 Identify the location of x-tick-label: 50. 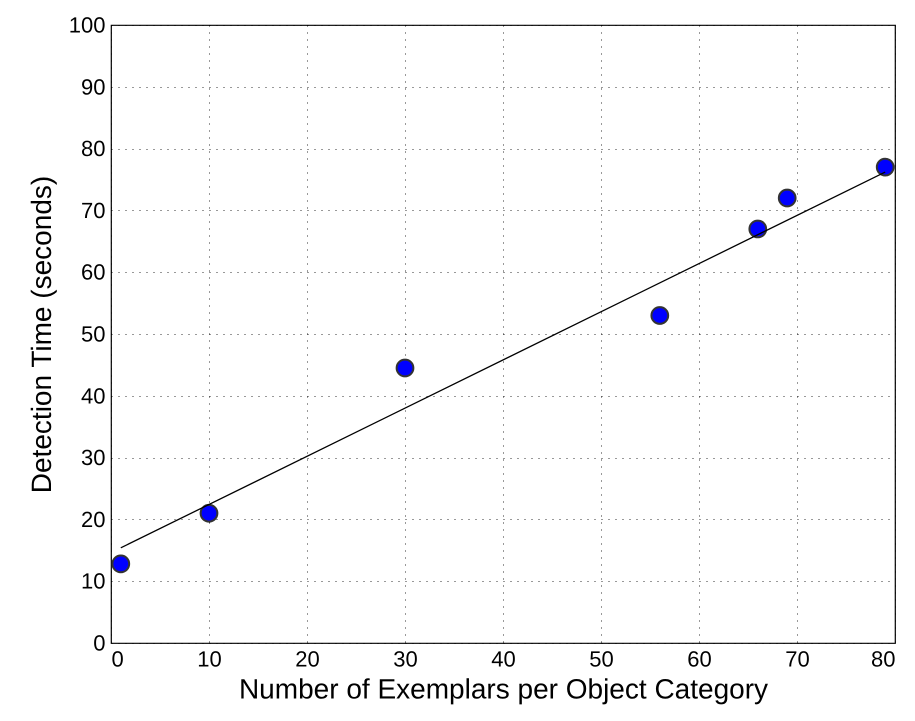
(601, 659).